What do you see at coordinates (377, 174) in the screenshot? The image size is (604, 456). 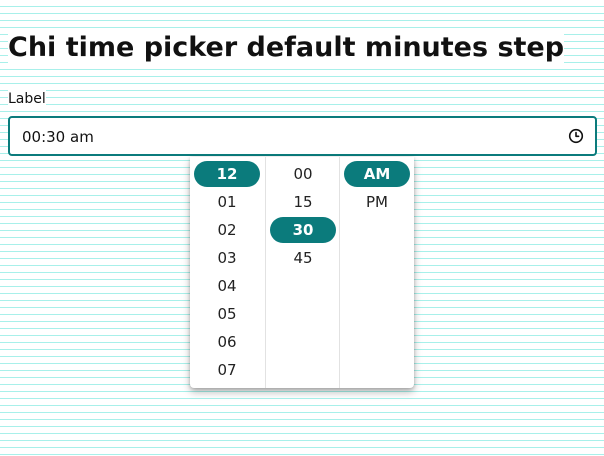 I see `period-option: AM` at bounding box center [377, 174].